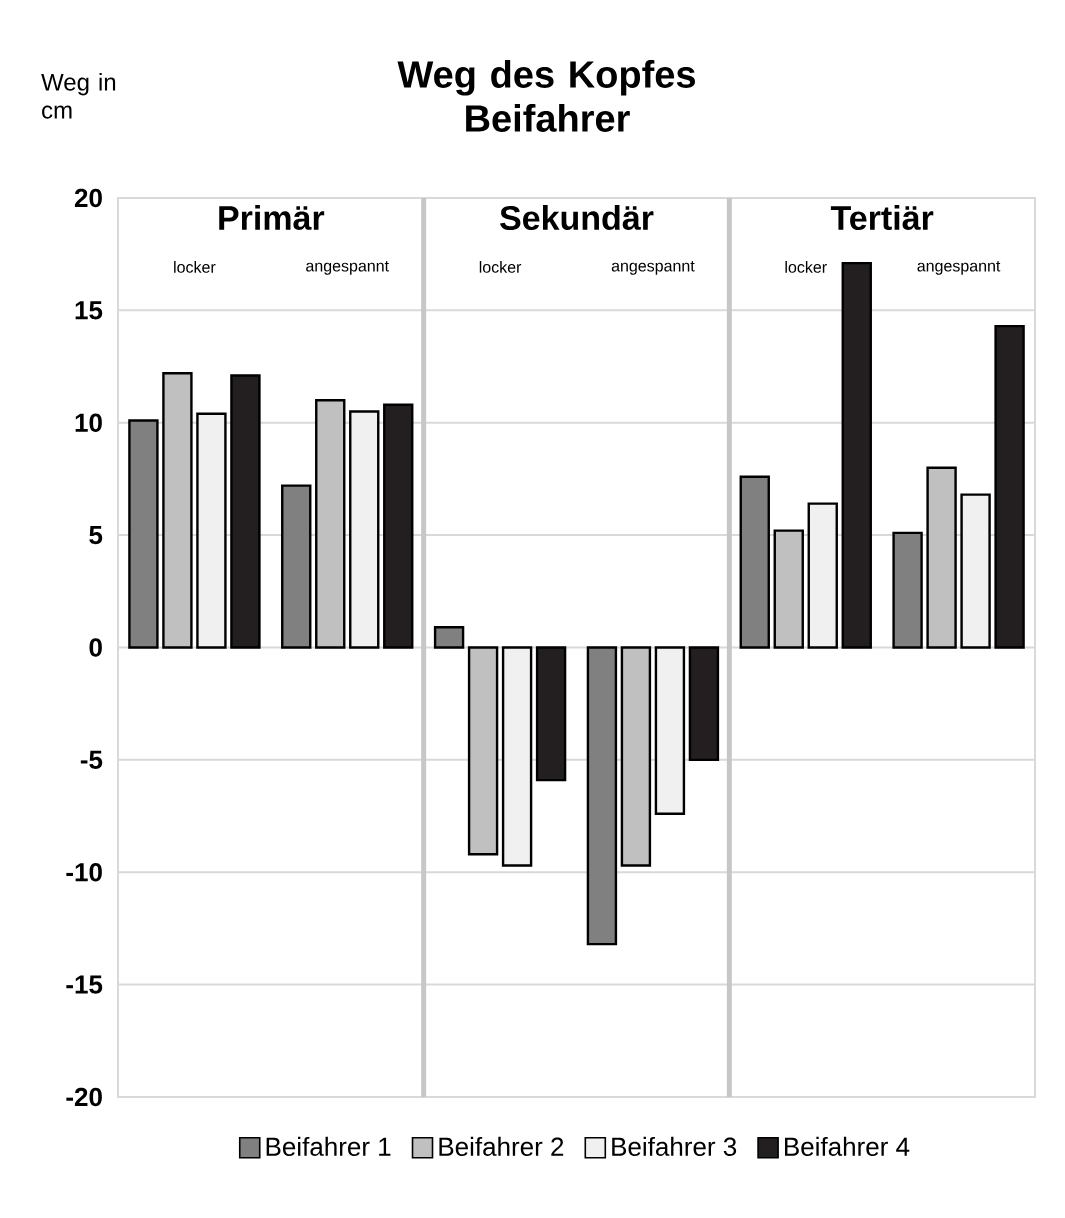  Describe the element at coordinates (272, 218) in the screenshot. I see `annotation: Primär` at that location.